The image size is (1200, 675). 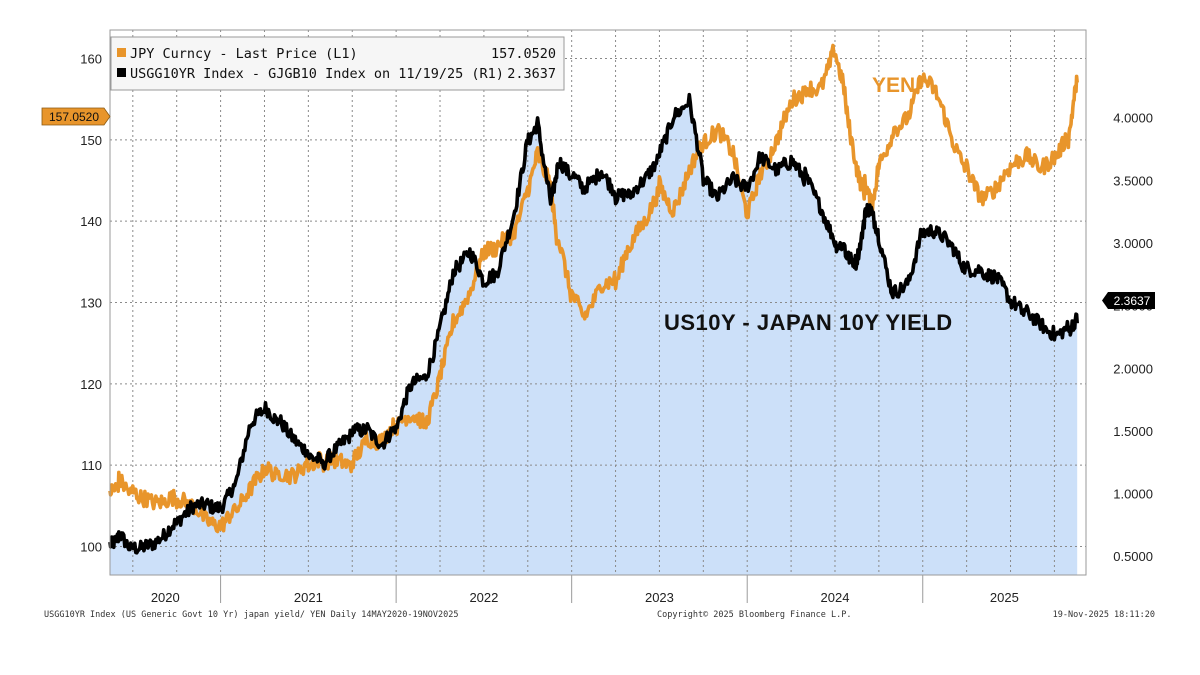 I want to click on x-tick-label: 2021, so click(x=308, y=597).